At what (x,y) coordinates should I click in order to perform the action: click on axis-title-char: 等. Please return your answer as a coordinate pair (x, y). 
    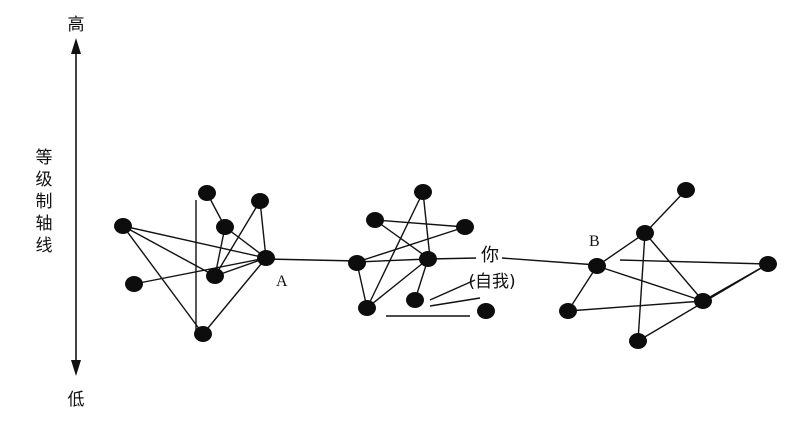
    Looking at the image, I should click on (44, 158).